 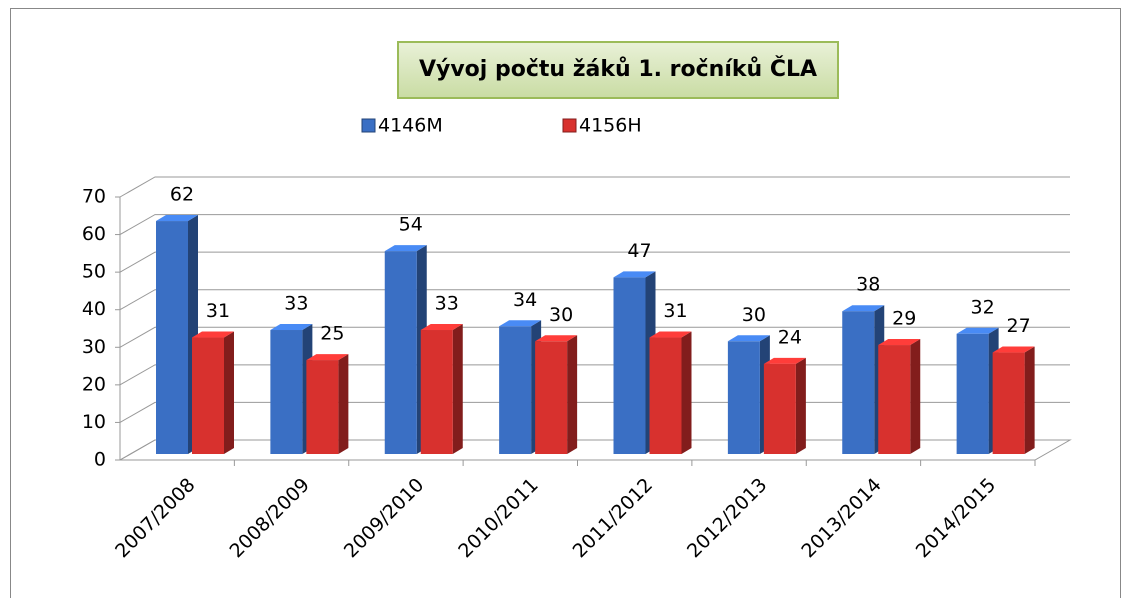 I want to click on chart-title: Vývoj počtu žáků 1. ročníků ČLA, so click(x=618, y=69).